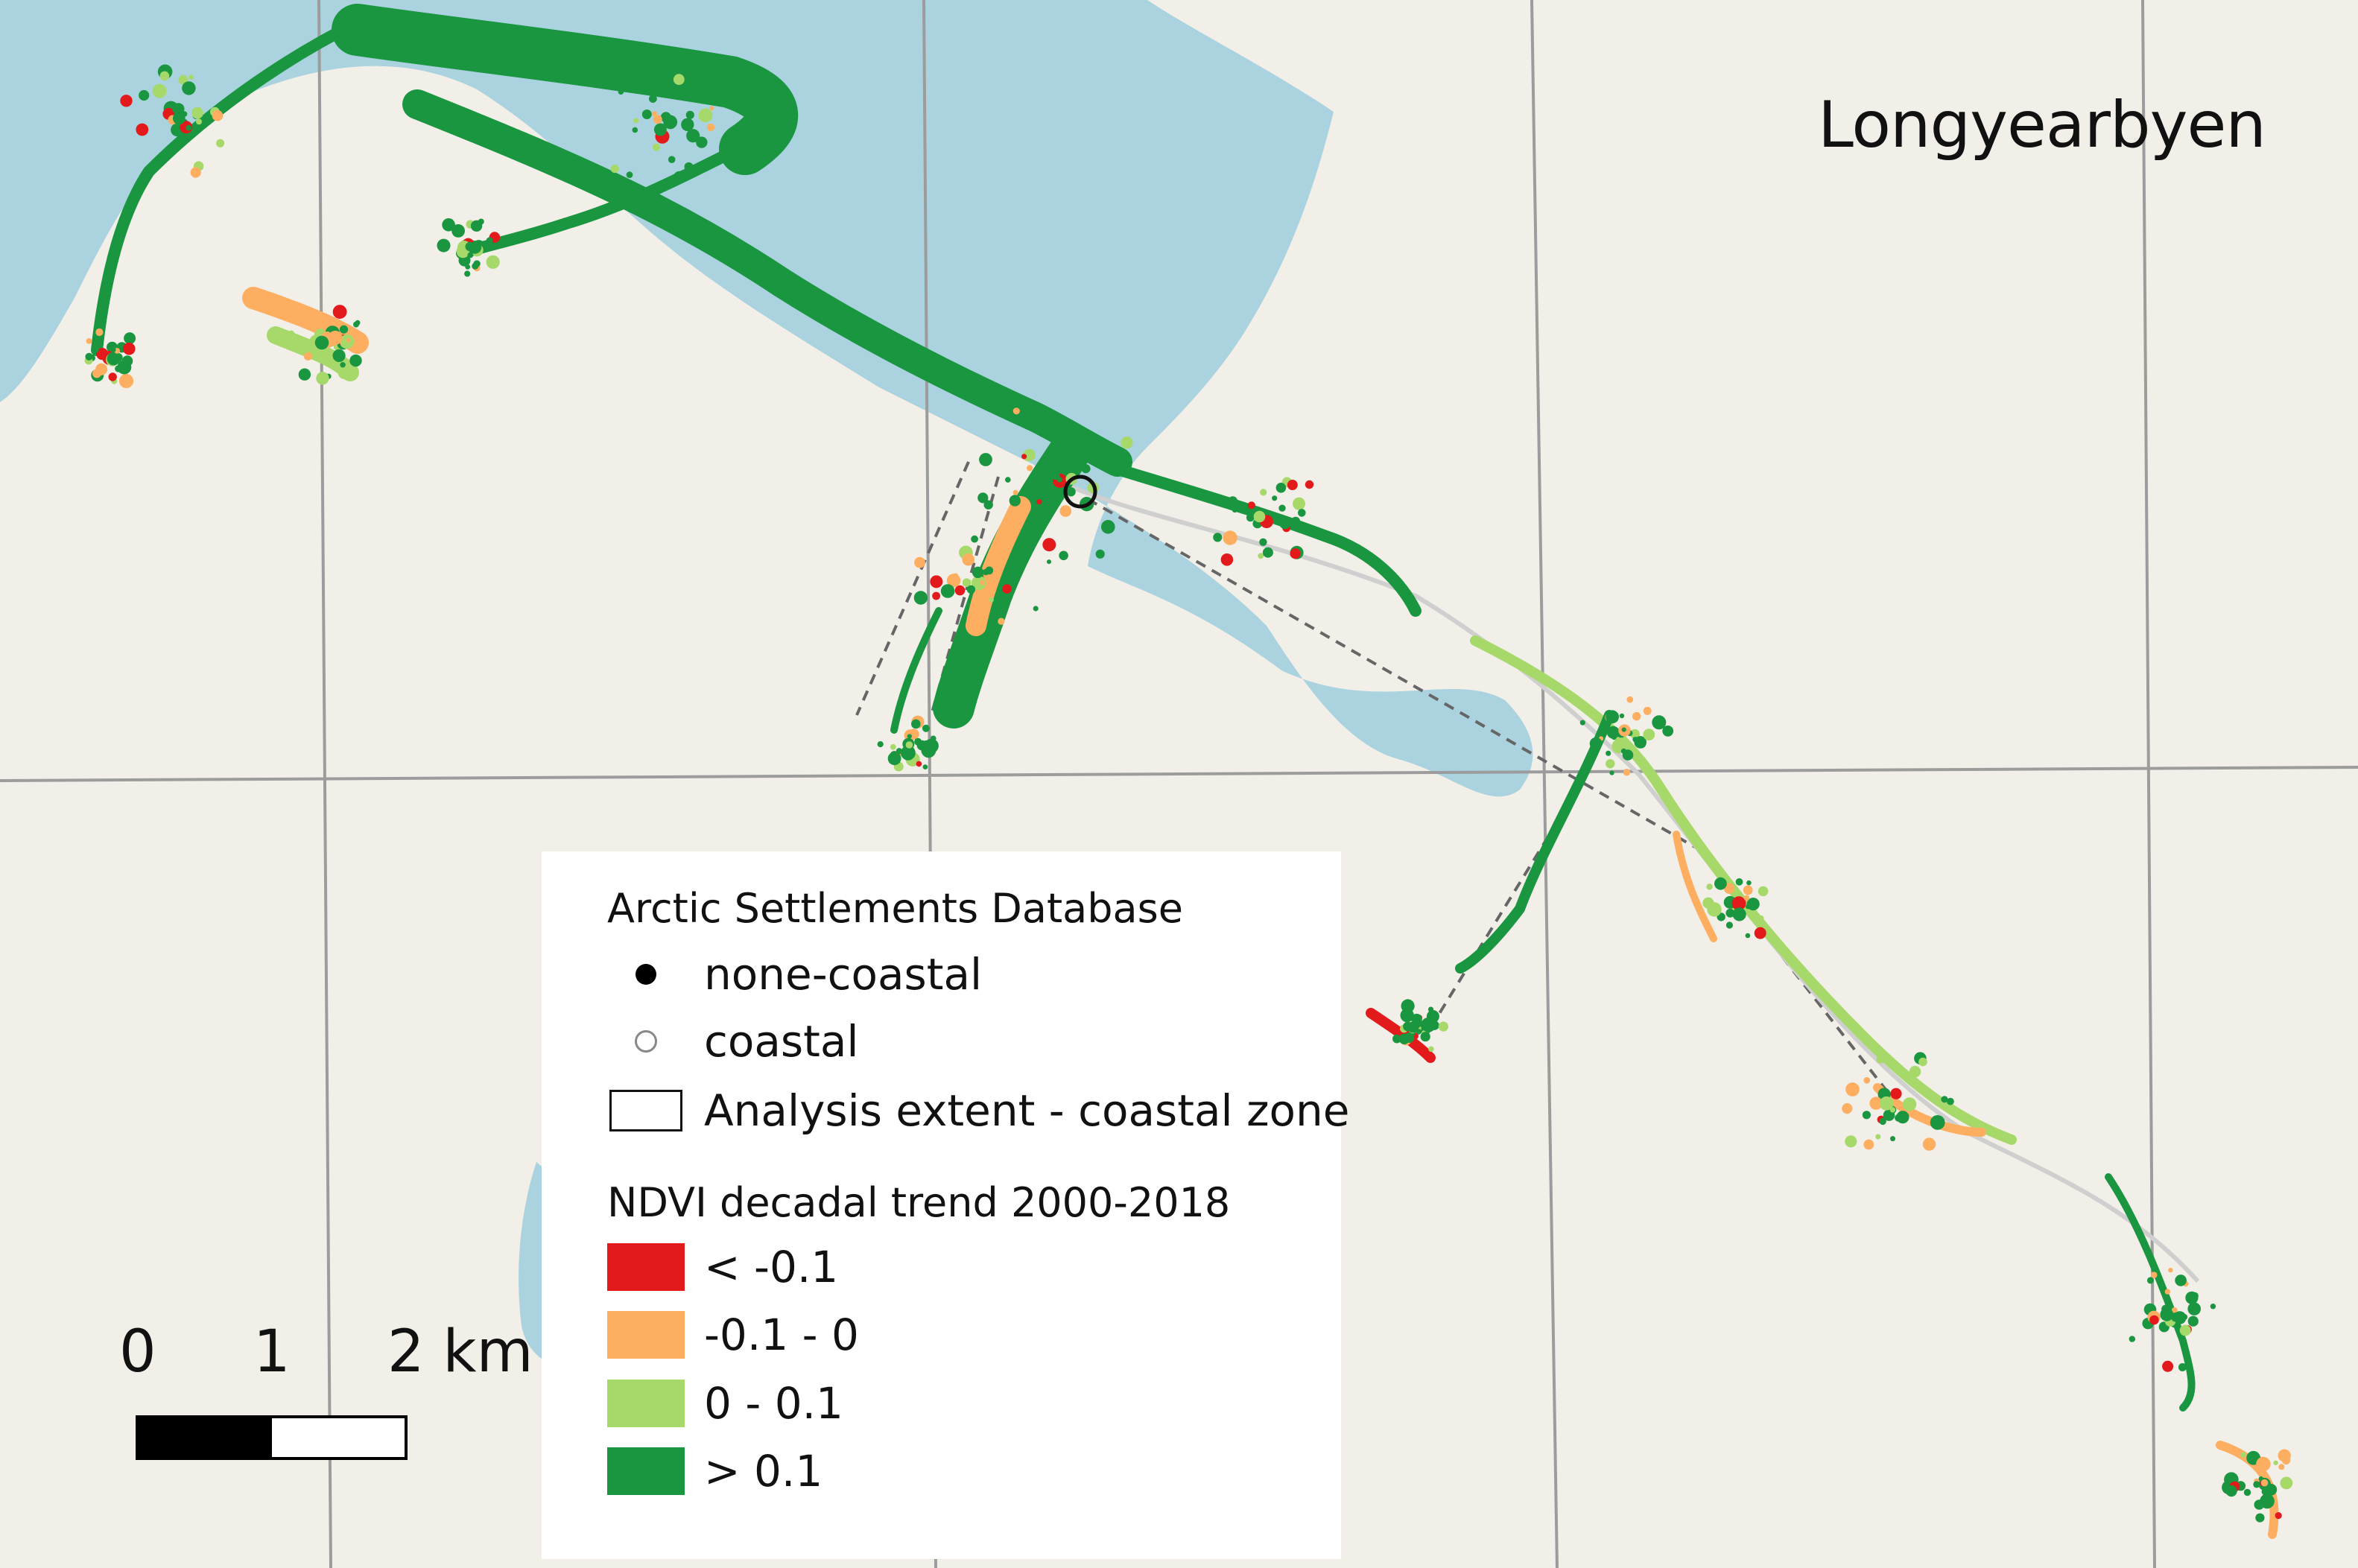 This screenshot has height=1568, width=2358. What do you see at coordinates (733, 1041) in the screenshot?
I see `legend-item-coastal: coastal` at bounding box center [733, 1041].